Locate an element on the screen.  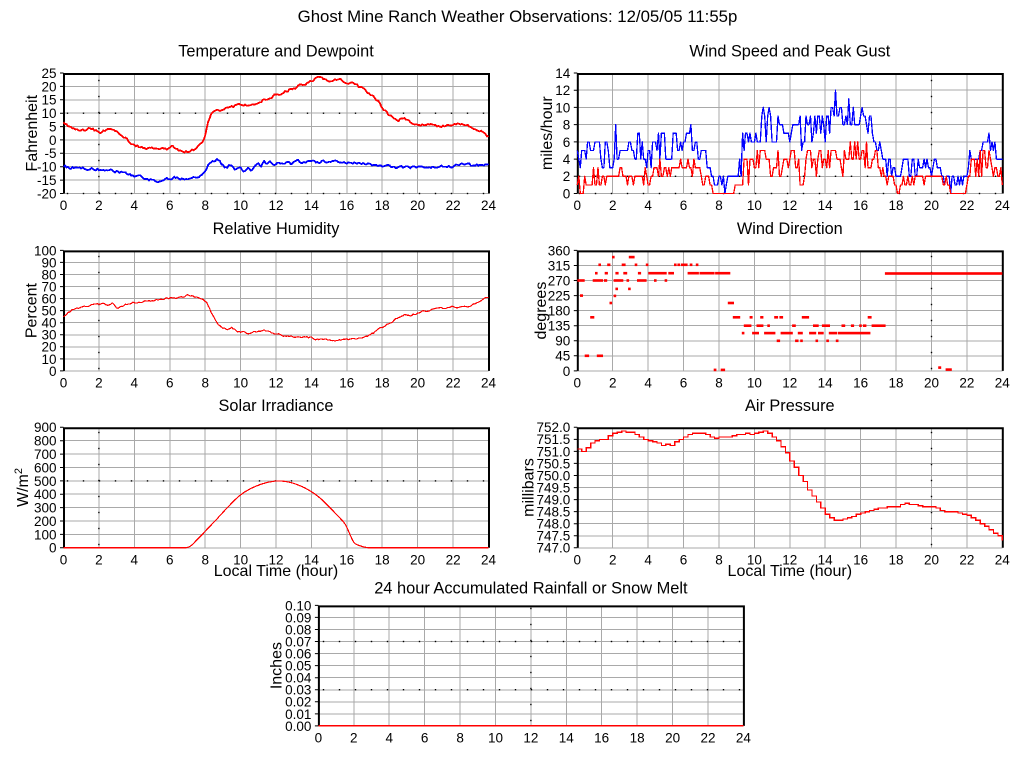
svg-text: 0.06 is located at coordinates (298, 654).